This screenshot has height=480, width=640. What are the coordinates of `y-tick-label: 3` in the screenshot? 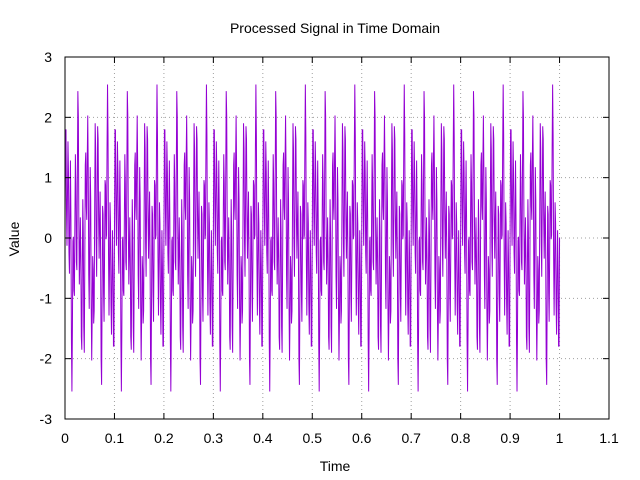 It's located at (48, 57).